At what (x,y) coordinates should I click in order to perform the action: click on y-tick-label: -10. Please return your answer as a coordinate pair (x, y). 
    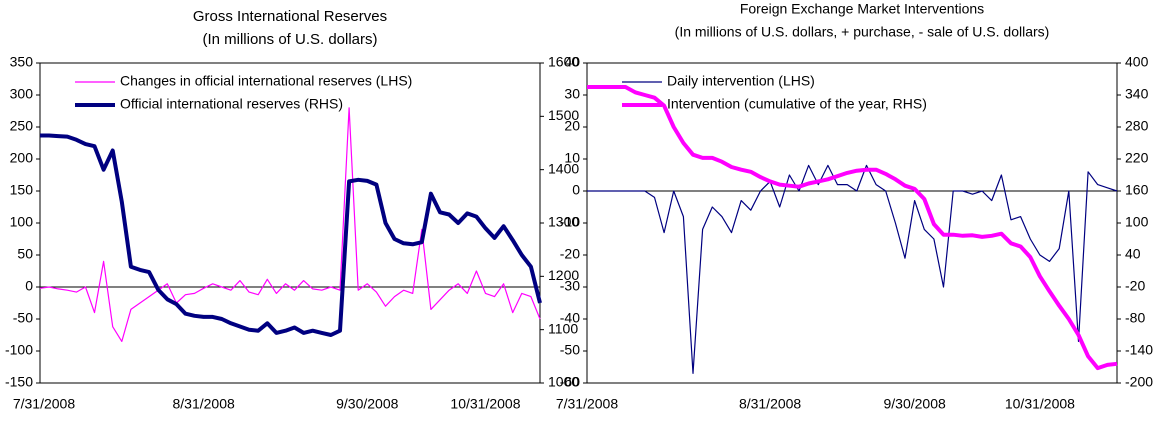
    Looking at the image, I should click on (570, 222).